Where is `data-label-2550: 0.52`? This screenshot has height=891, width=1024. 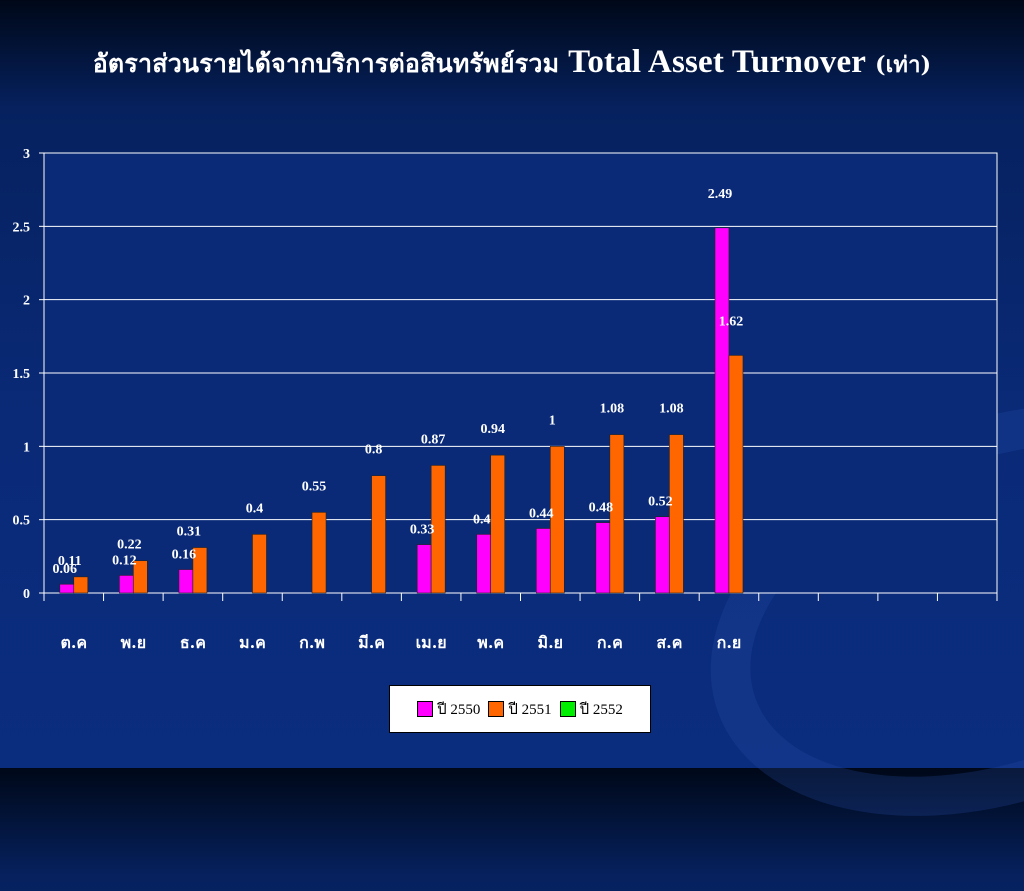 data-label-2550: 0.52 is located at coordinates (660, 502).